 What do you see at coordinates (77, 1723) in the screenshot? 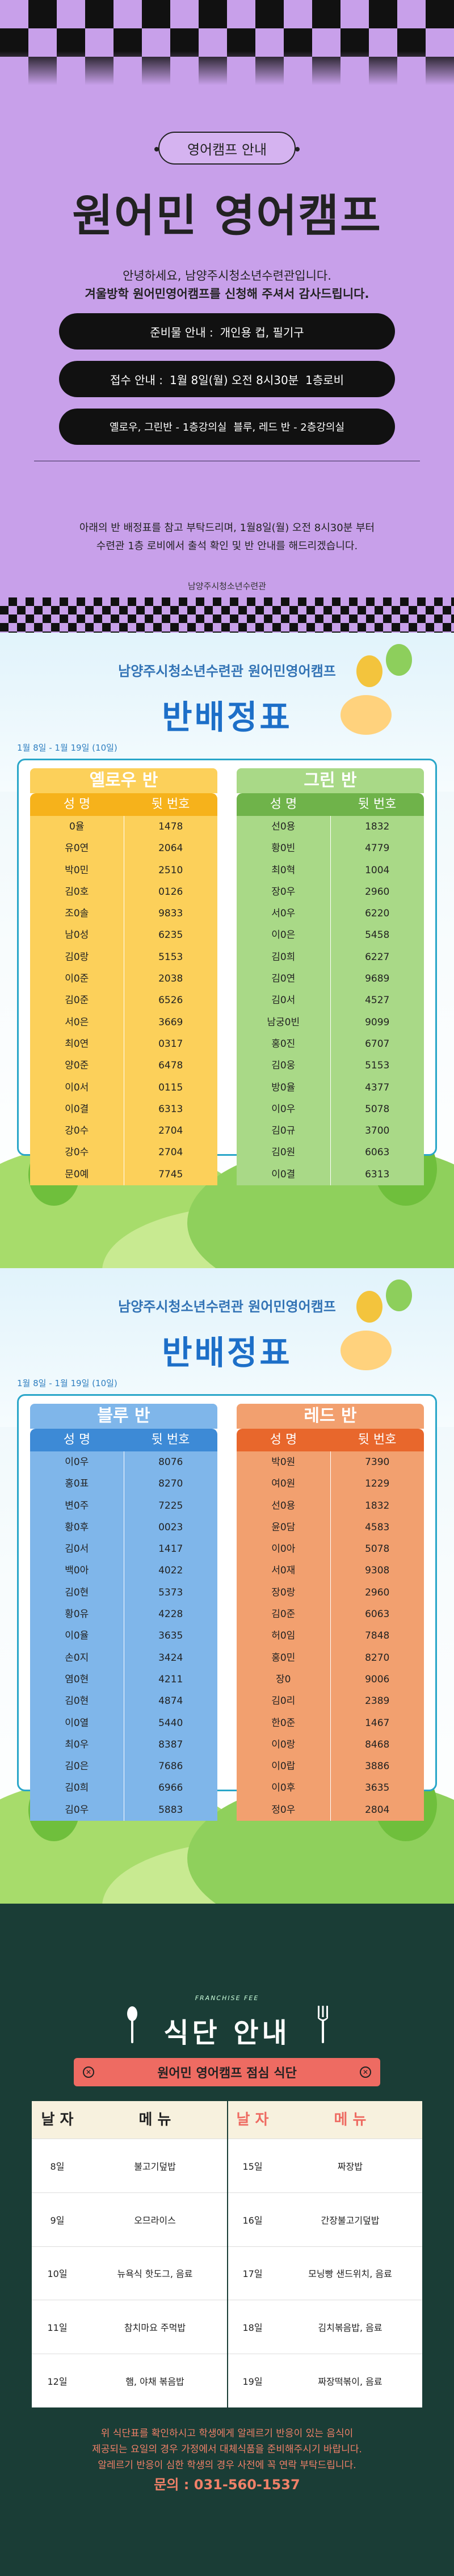
I see `student-name: 이0열` at bounding box center [77, 1723].